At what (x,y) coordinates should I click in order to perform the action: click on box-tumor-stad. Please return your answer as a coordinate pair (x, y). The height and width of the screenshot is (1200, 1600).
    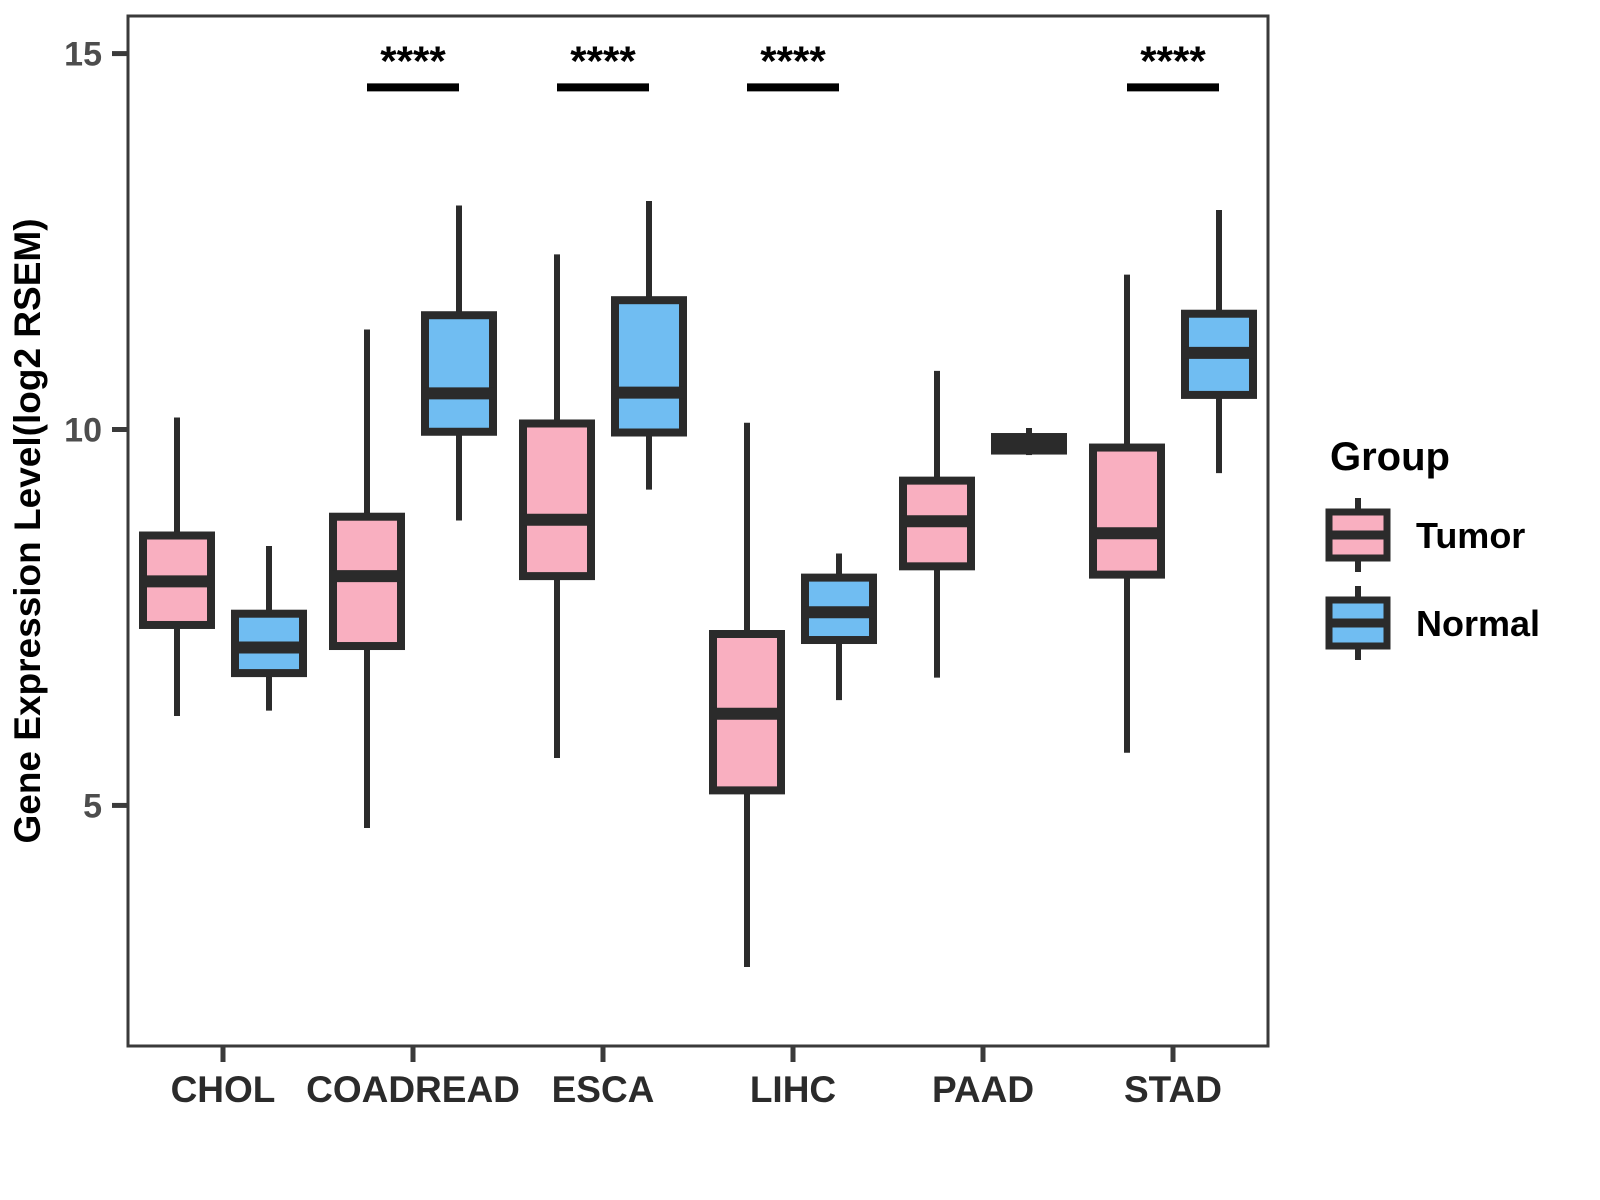
    Looking at the image, I should click on (1127, 513).